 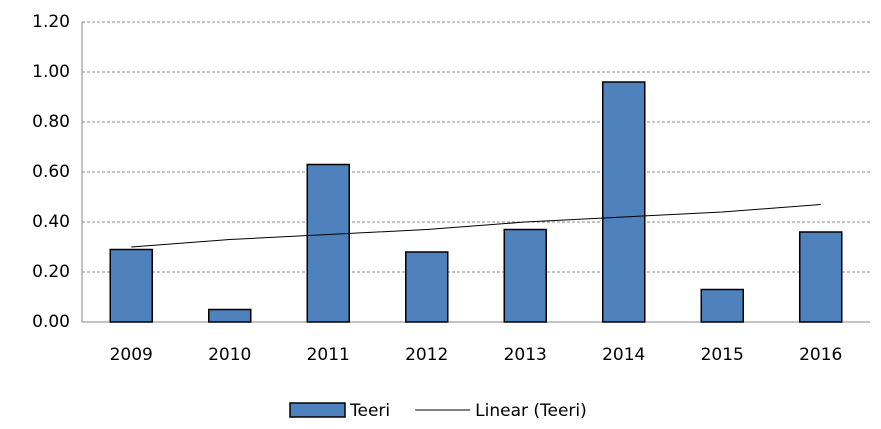 What do you see at coordinates (476, 226) in the screenshot?
I see `trend-line` at bounding box center [476, 226].